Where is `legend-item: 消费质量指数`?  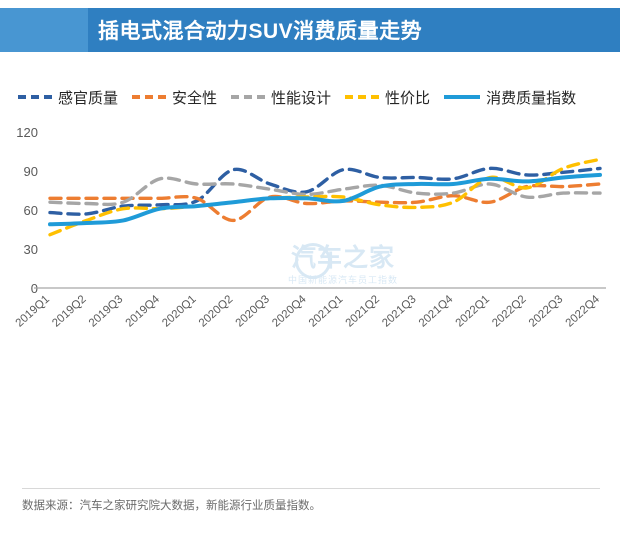 legend-item: 消费质量指数 is located at coordinates (510, 97).